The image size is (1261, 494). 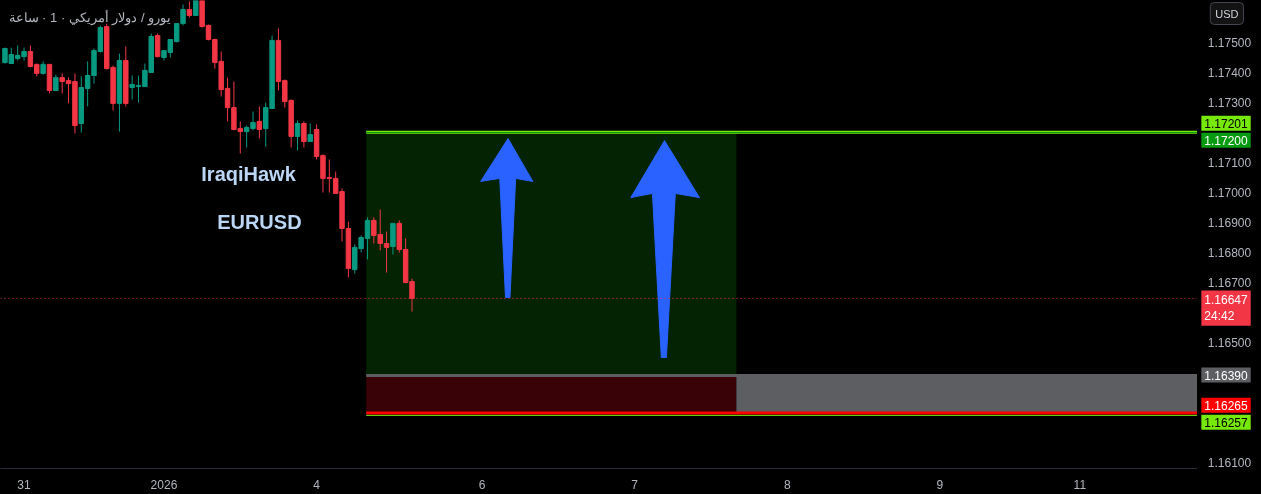 What do you see at coordinates (249, 173) in the screenshot?
I see `annotation: IraqiHawk` at bounding box center [249, 173].